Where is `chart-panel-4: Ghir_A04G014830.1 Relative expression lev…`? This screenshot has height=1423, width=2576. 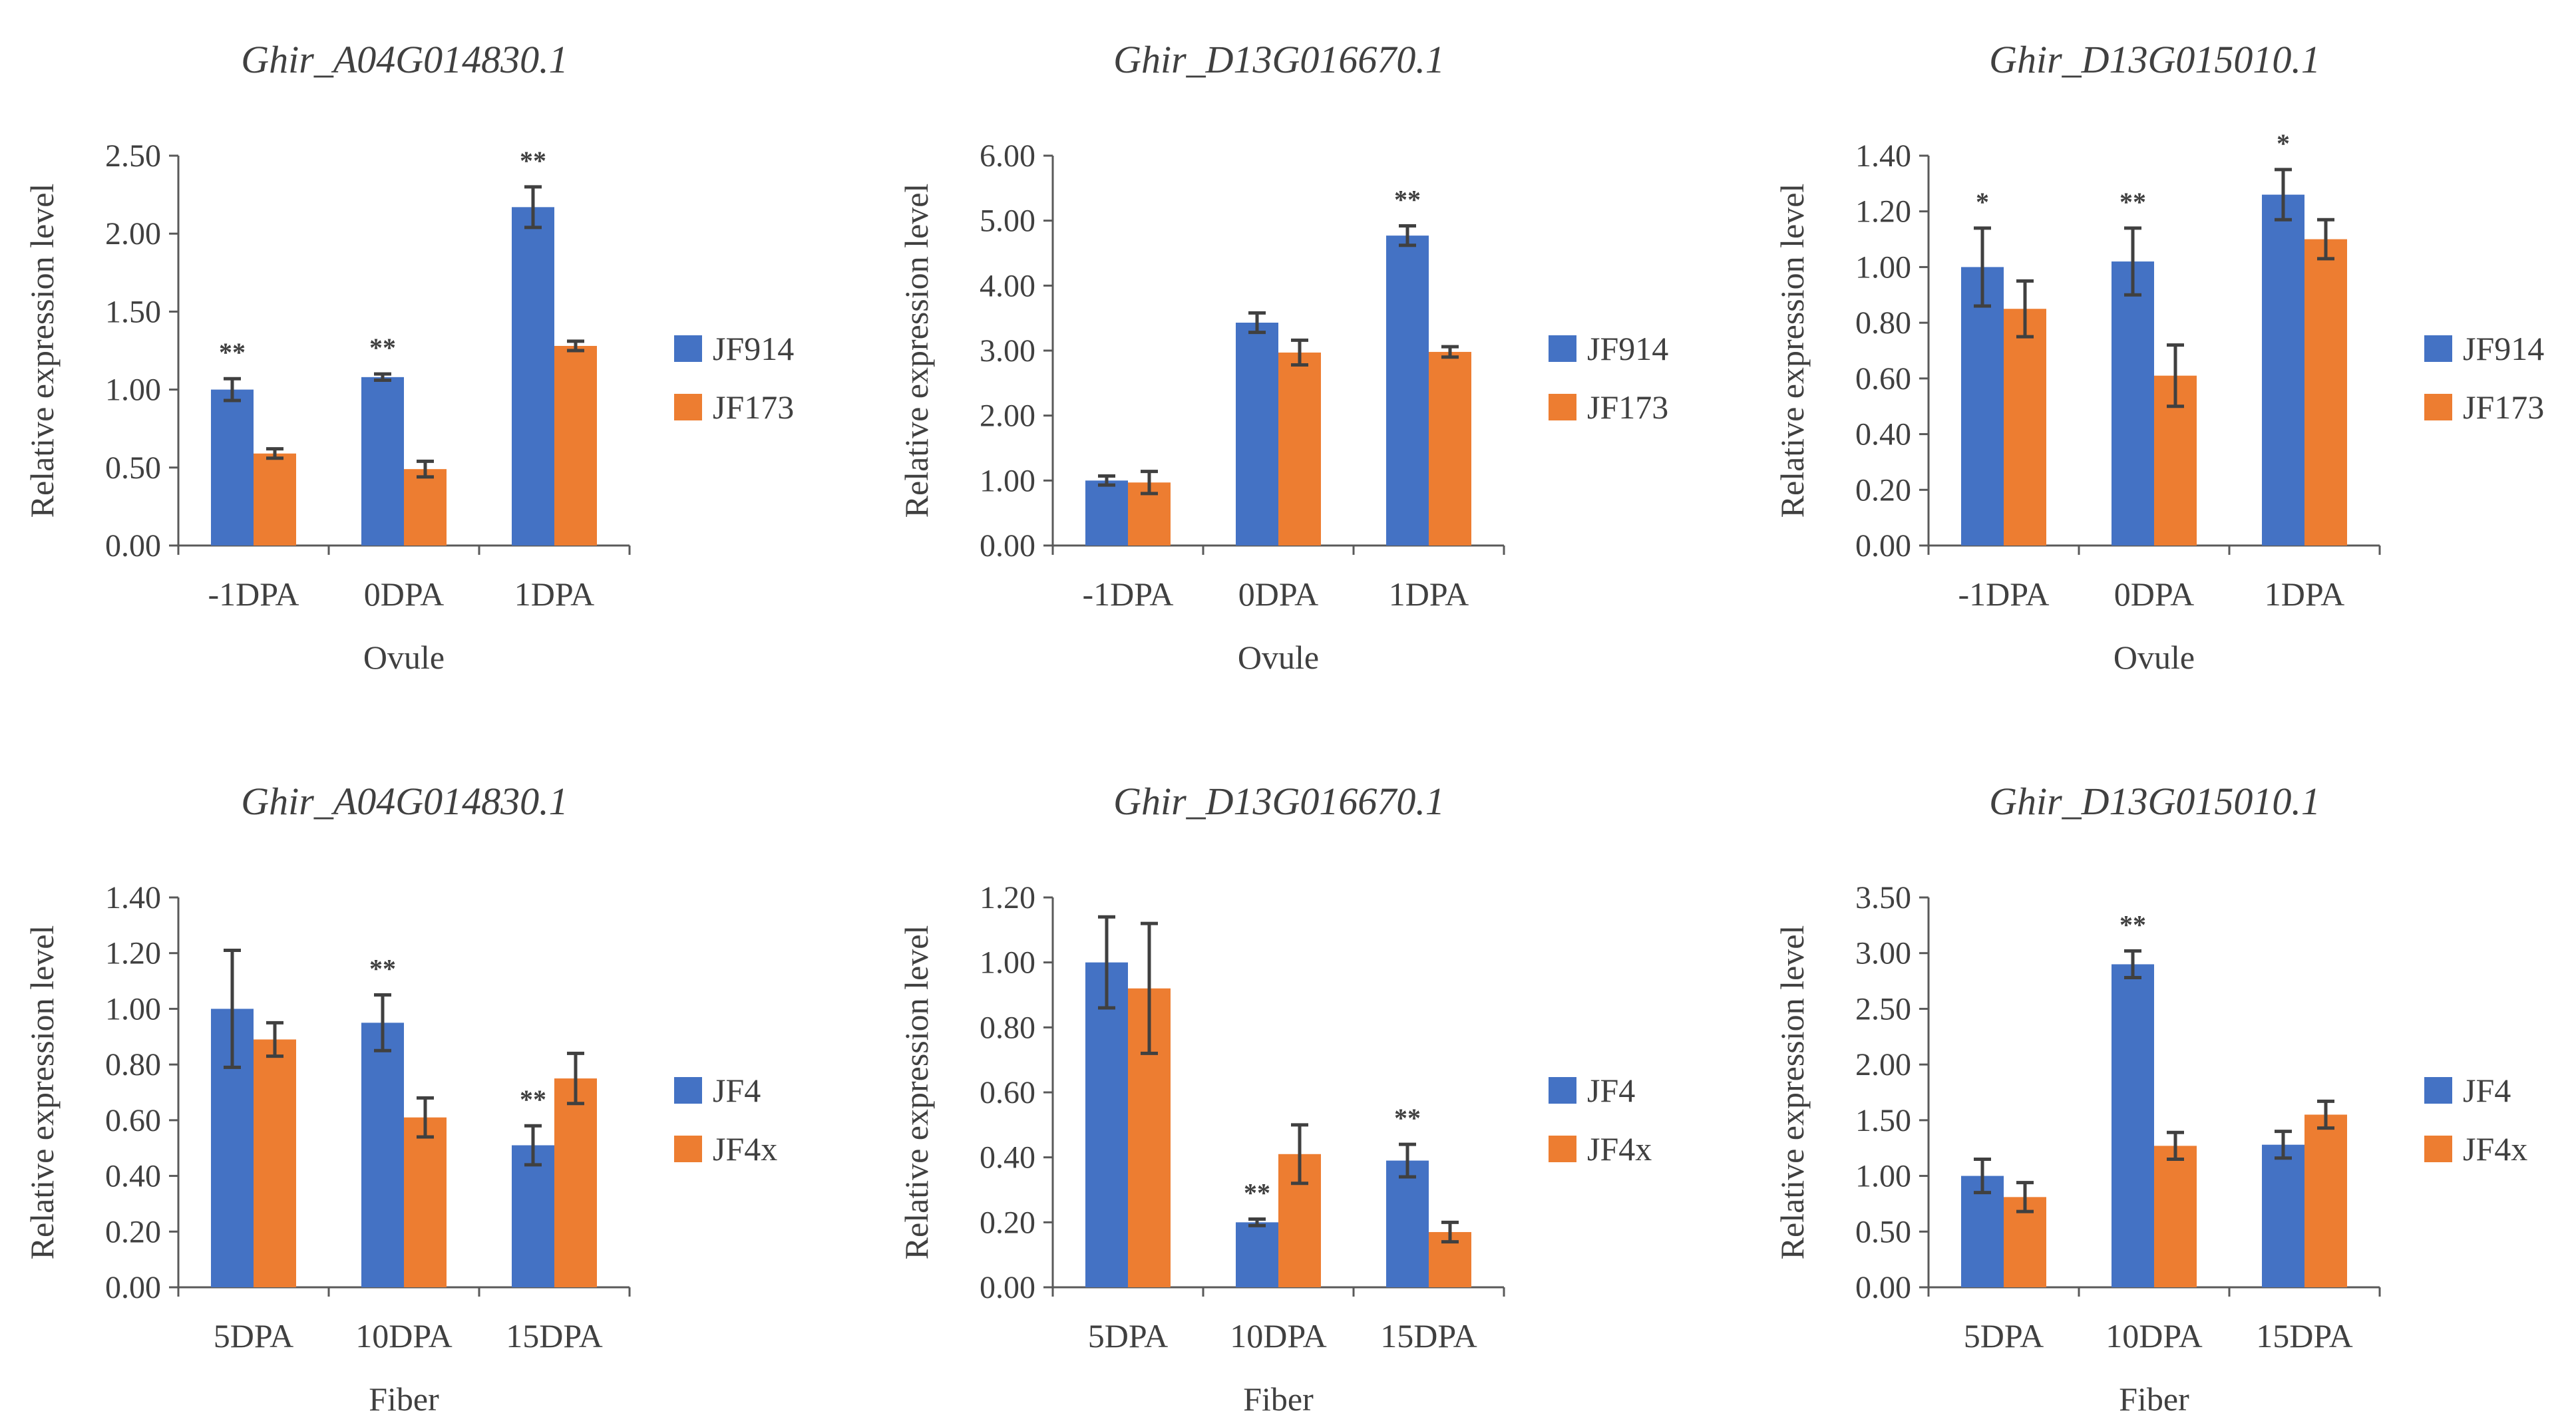 chart-panel-4: Ghir_A04G014830.1 Relative expression lev… is located at coordinates (400, 1099).